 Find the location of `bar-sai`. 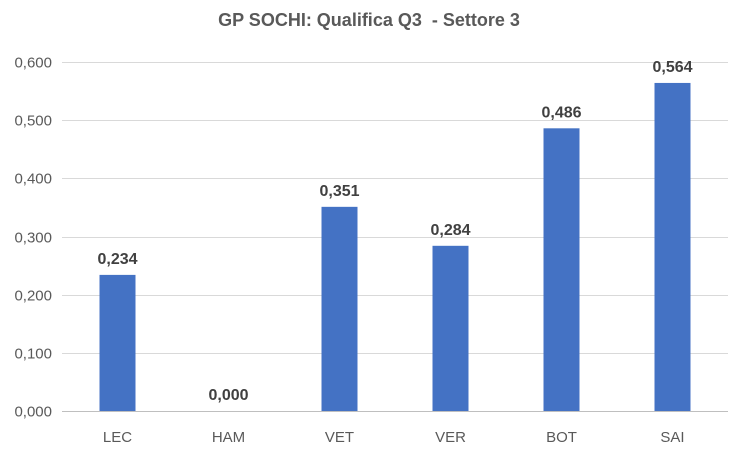

bar-sai is located at coordinates (672, 246).